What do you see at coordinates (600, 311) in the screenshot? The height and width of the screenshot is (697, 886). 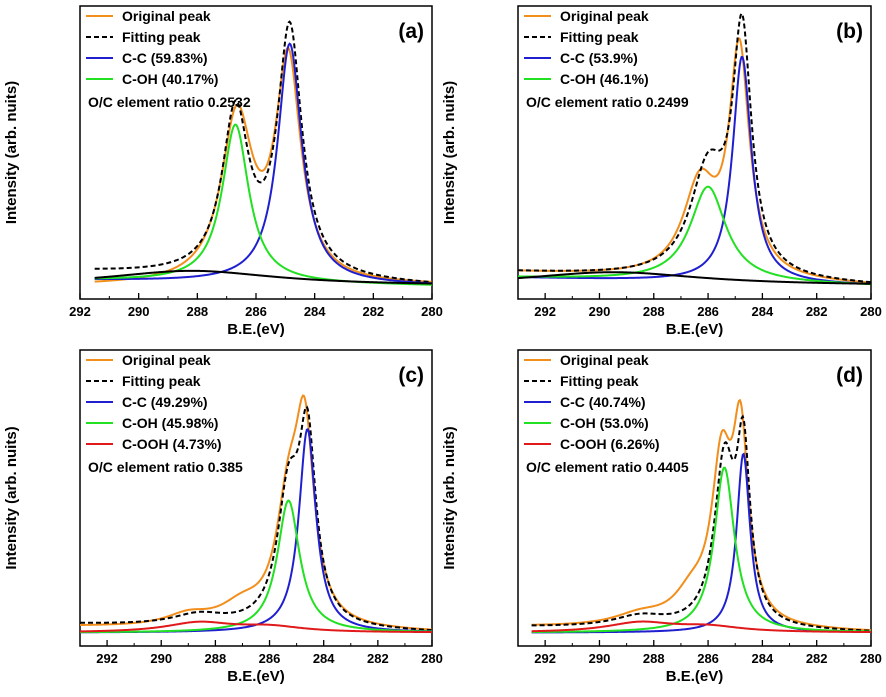 I see `panel-b-x-tick-label-290: 290` at bounding box center [600, 311].